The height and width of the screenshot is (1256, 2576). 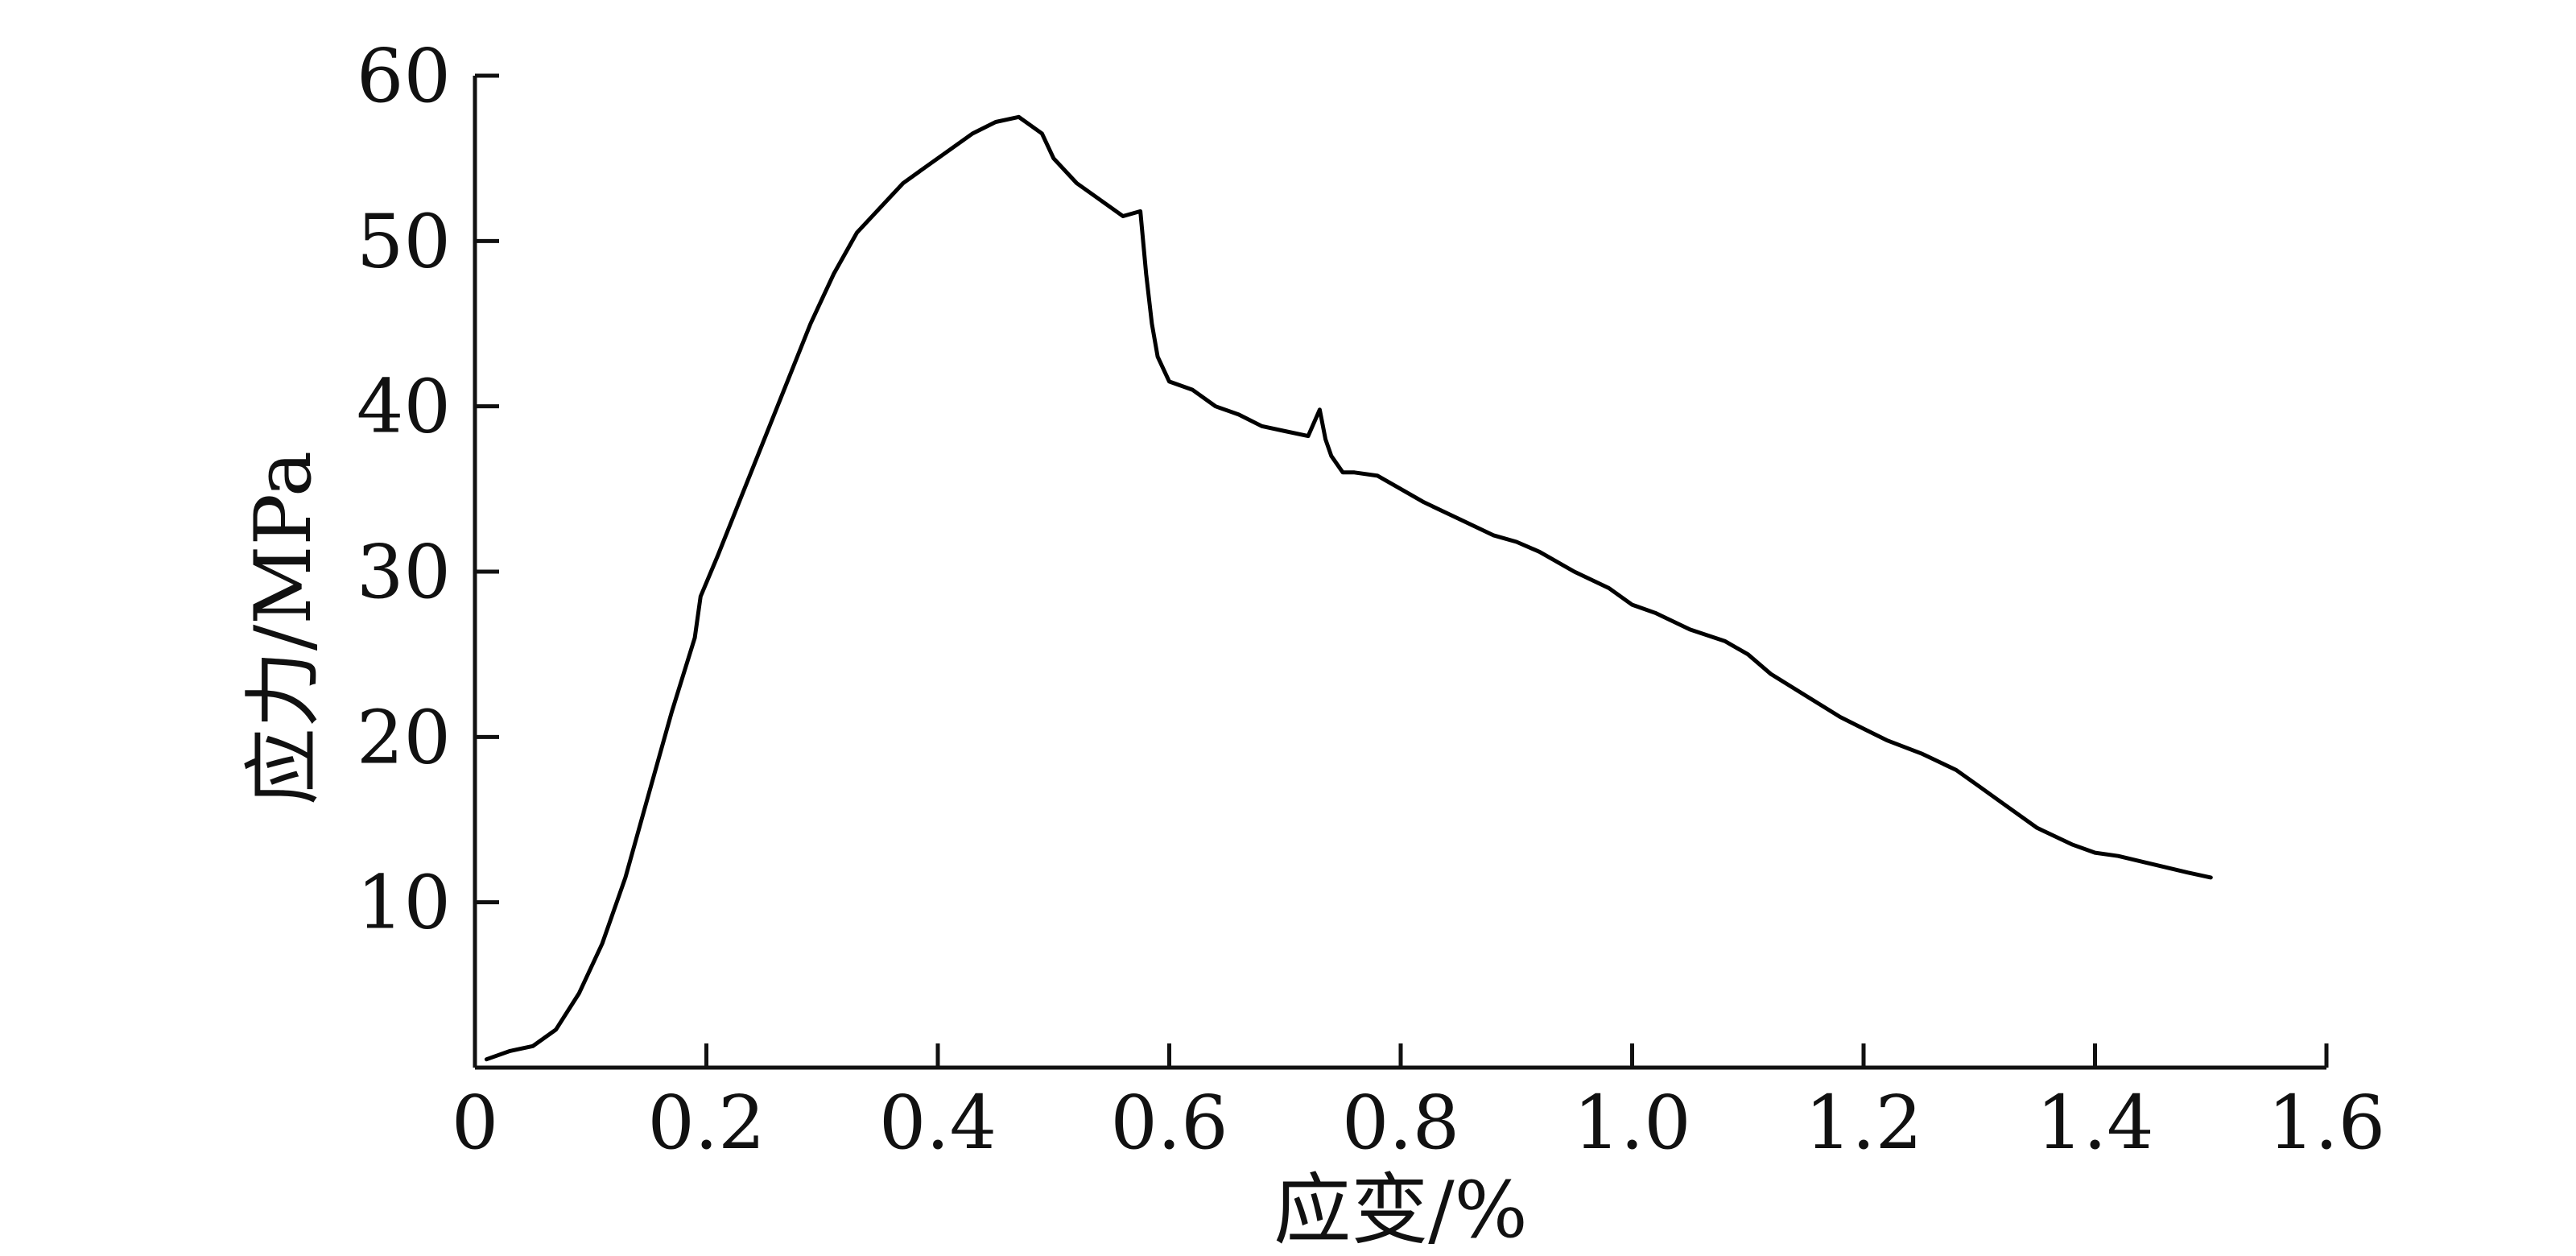 I want to click on x-tick-label: 1.0, so click(x=1631, y=1123).